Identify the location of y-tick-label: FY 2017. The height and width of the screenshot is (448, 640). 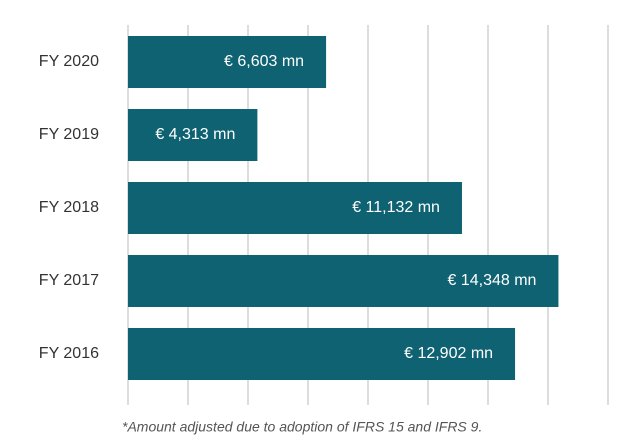
(69, 280).